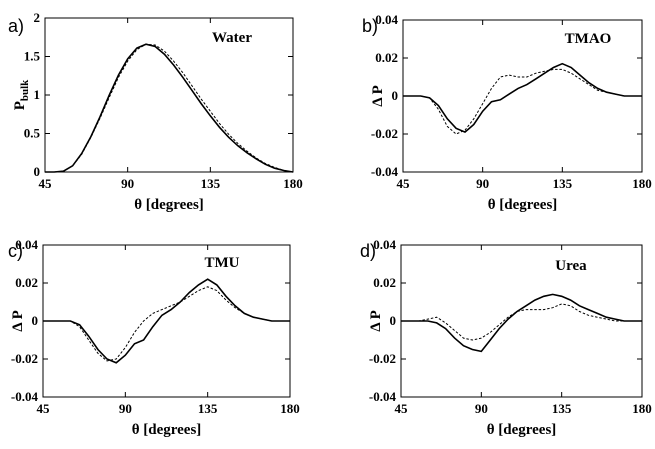  Describe the element at coordinates (20, 105) in the screenshot. I see `y-axis-label-main: P` at that location.